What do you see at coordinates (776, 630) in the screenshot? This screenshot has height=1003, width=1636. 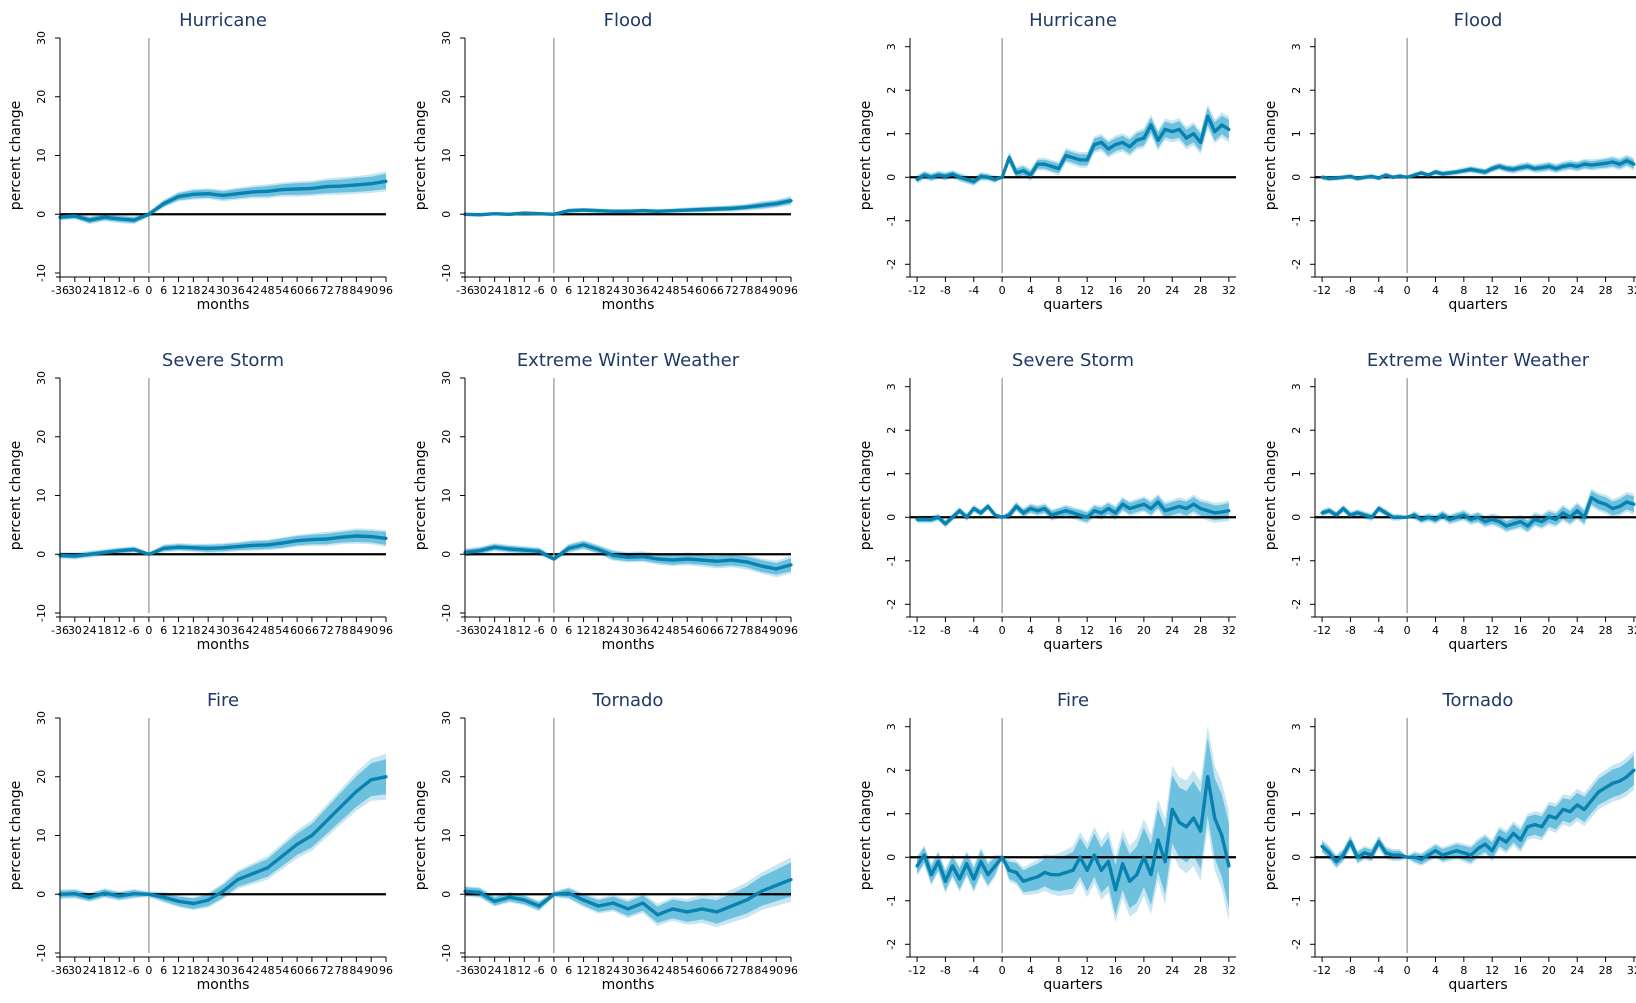 I see `x-tick-label: 90` at bounding box center [776, 630].